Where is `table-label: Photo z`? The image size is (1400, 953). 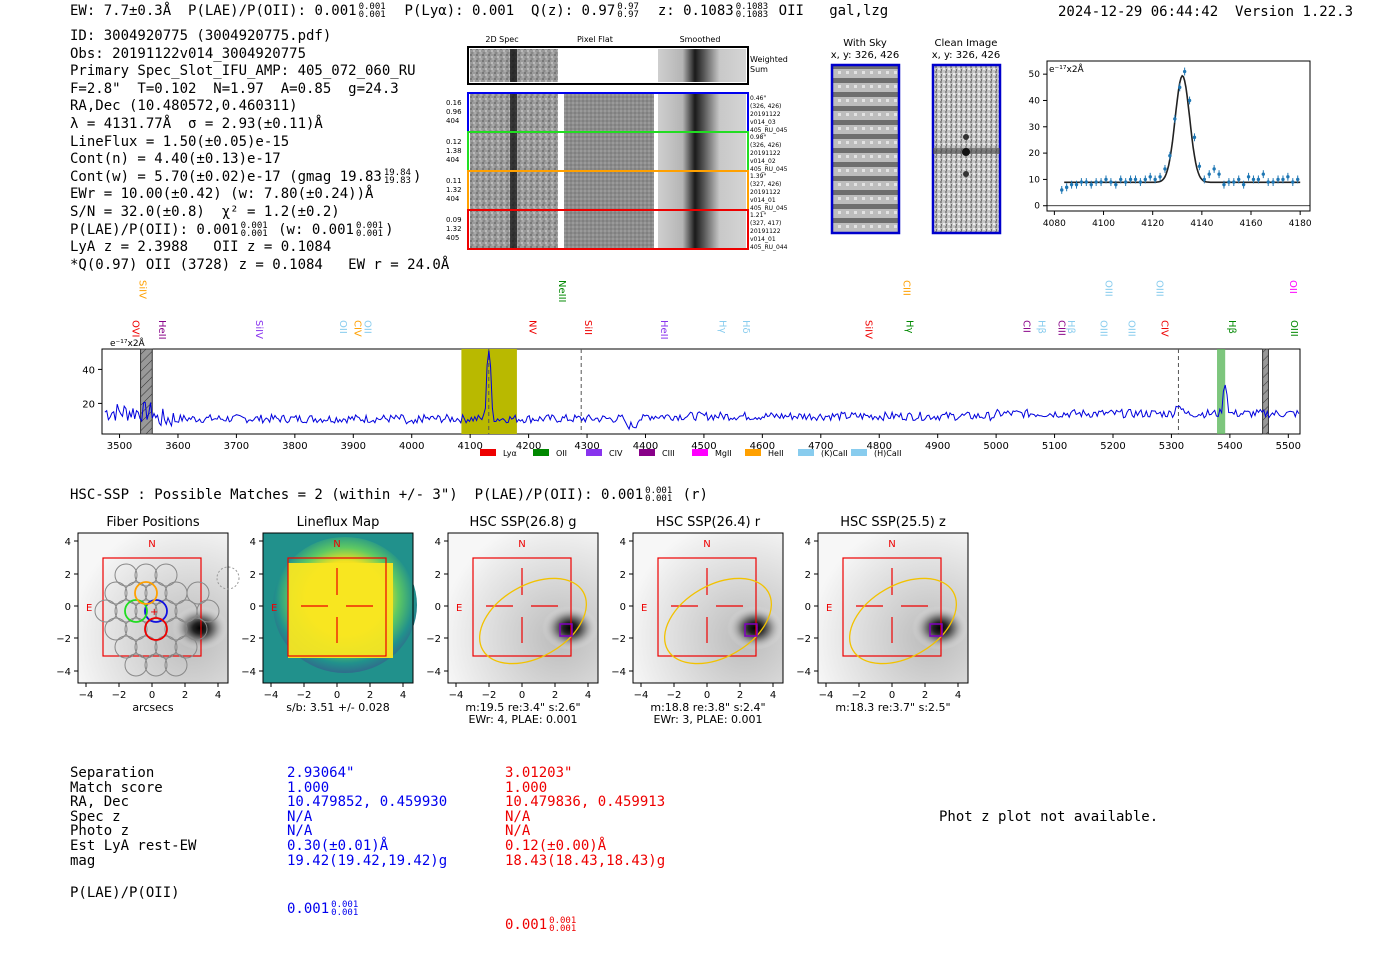 table-label: Photo z is located at coordinates (100, 831).